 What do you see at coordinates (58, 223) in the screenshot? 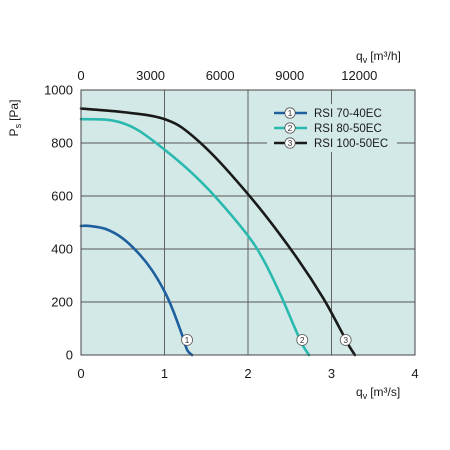
I see `y-tick-labels: 0 200 400 600 800 1000` at bounding box center [58, 223].